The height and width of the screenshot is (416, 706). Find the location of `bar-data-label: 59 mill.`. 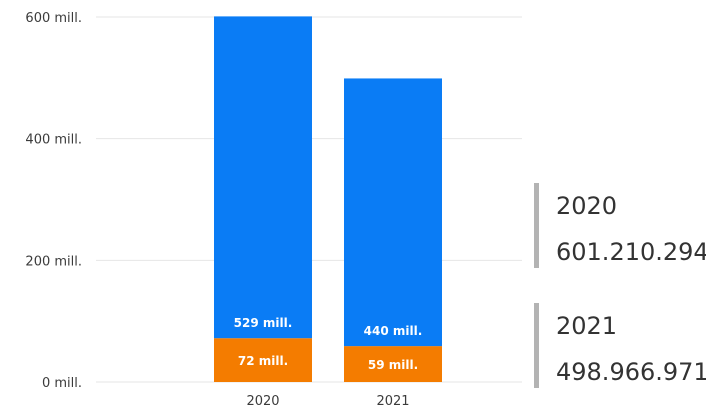

bar-data-label: 59 mill. is located at coordinates (393, 365).